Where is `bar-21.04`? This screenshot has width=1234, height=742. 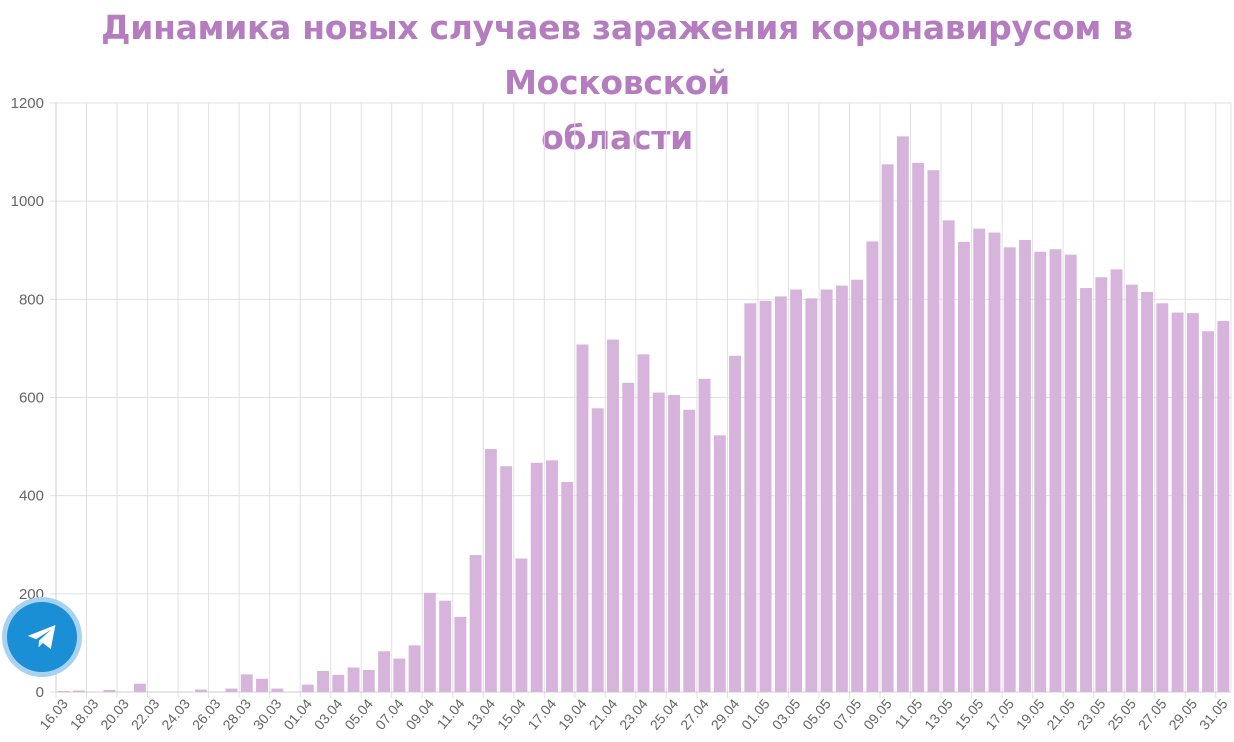
bar-21.04 is located at coordinates (613, 515).